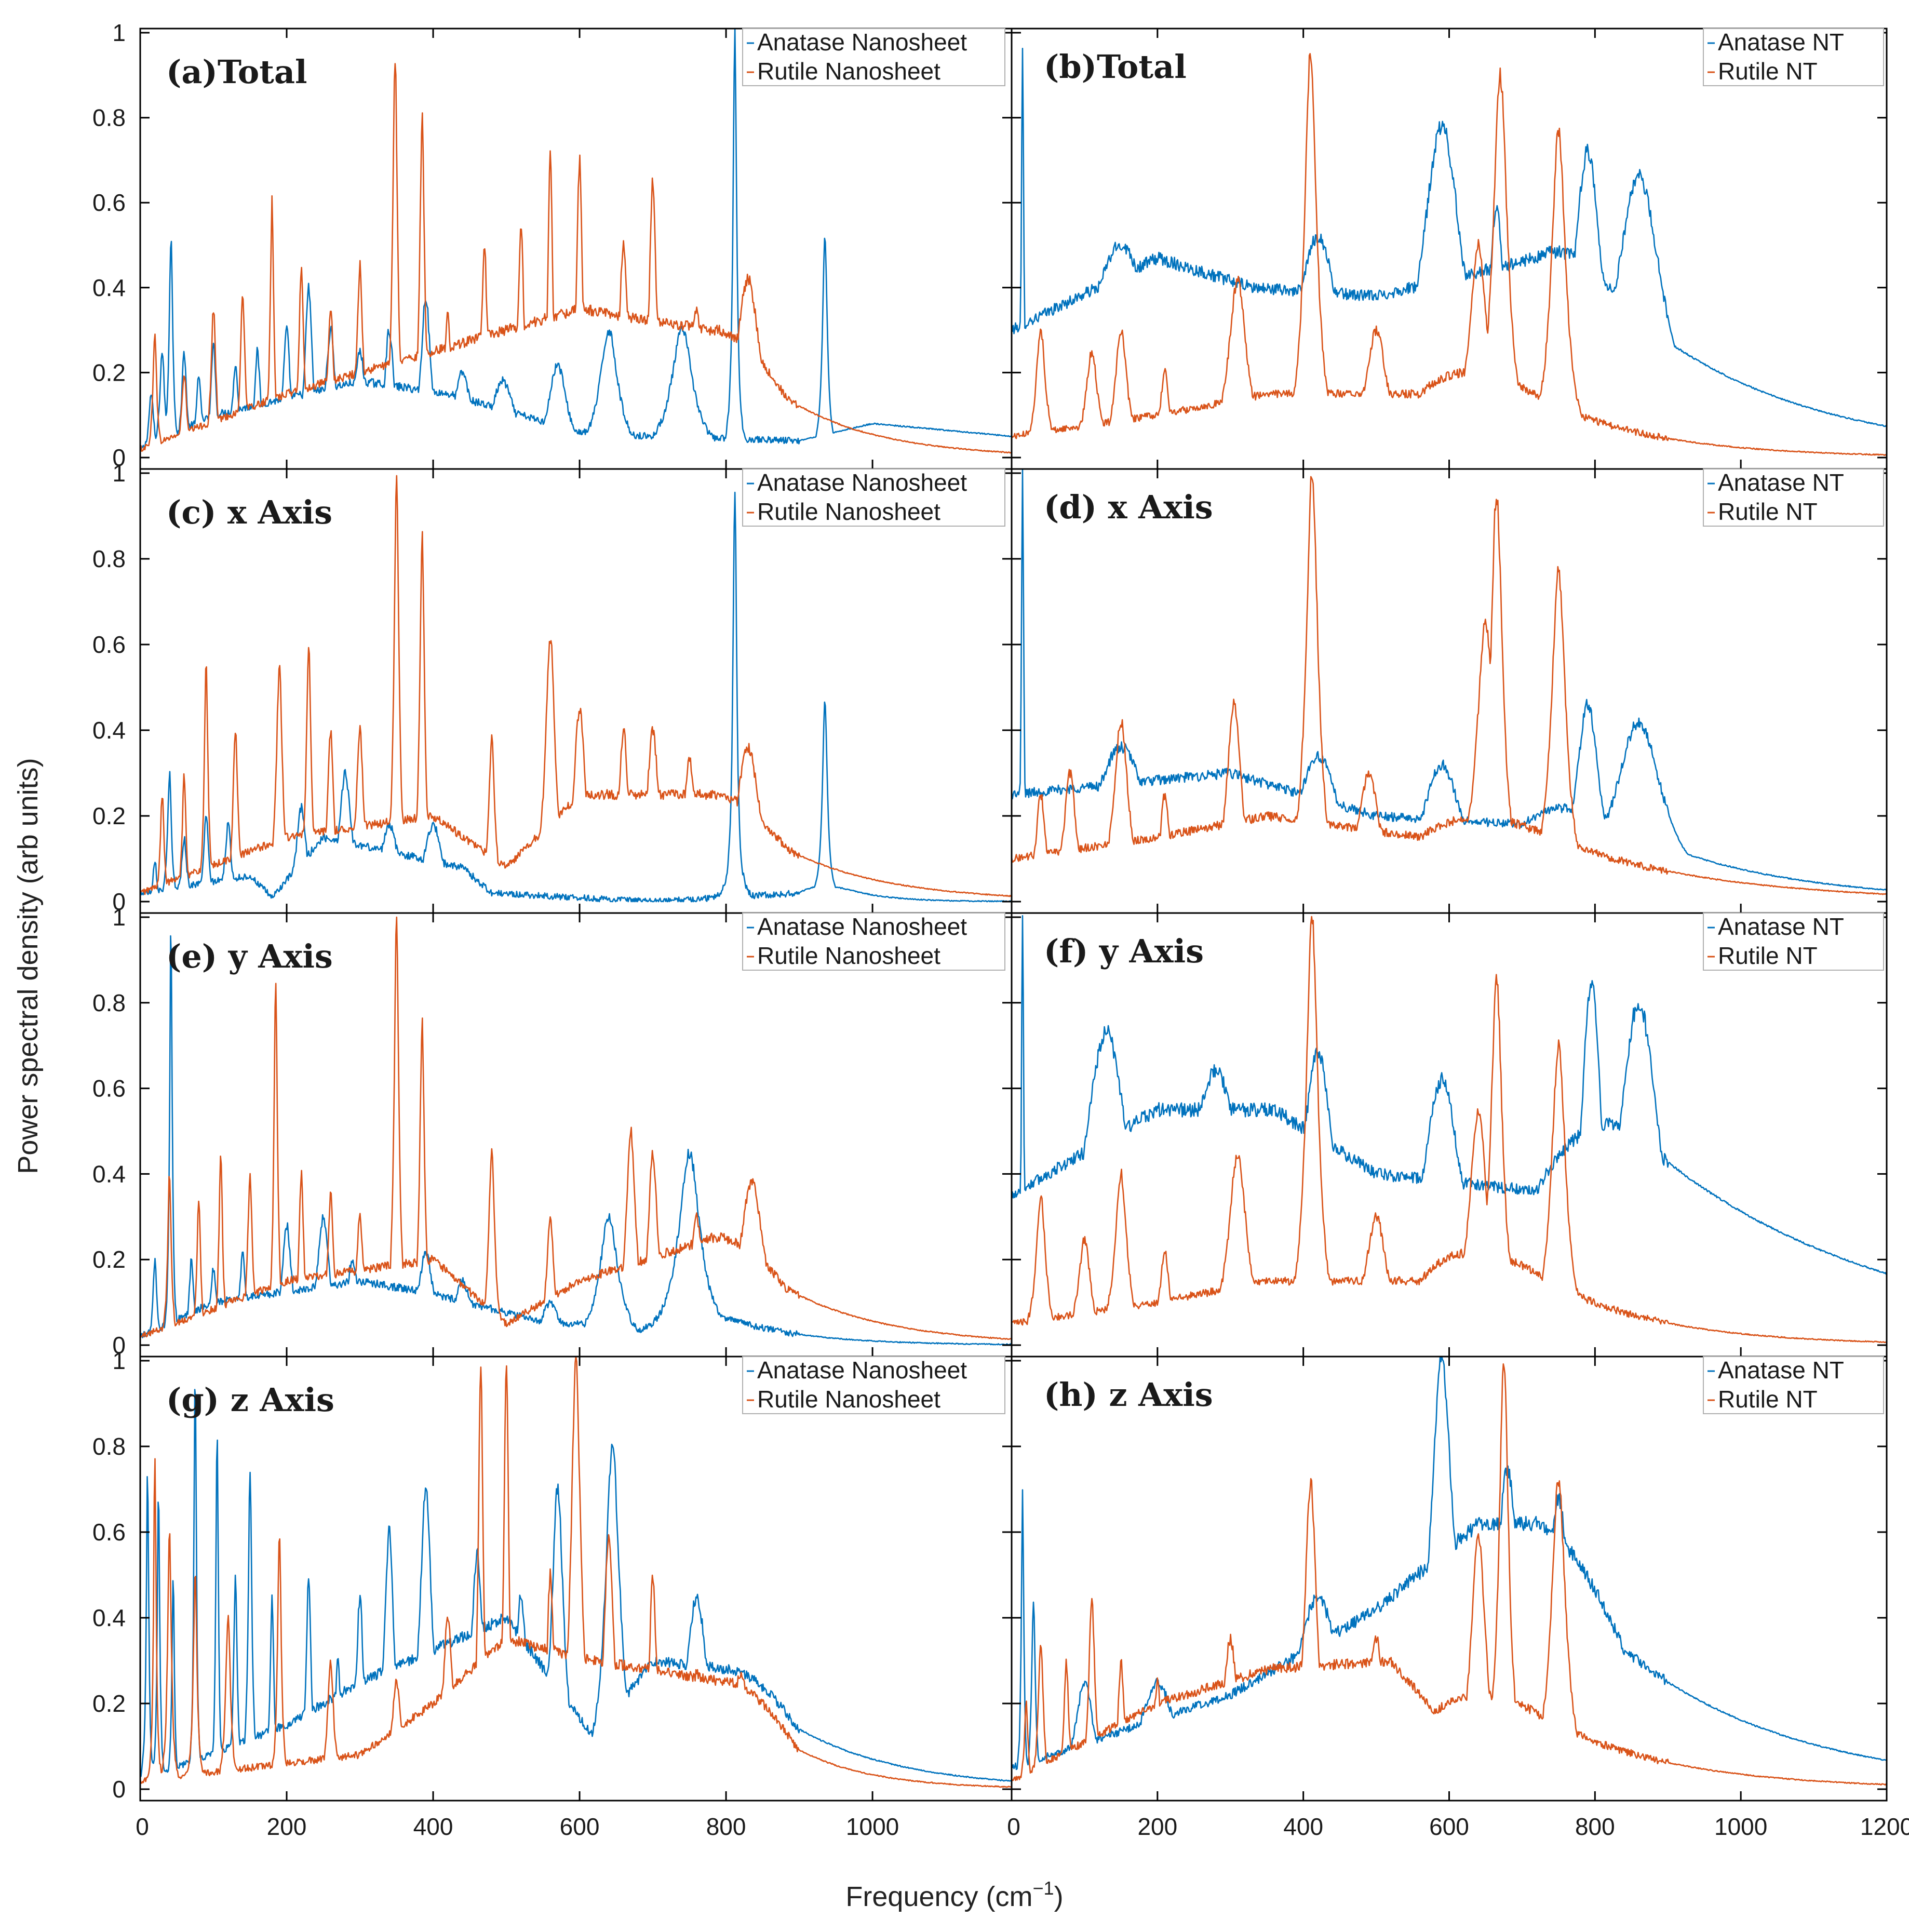 The height and width of the screenshot is (1932, 1909). Describe the element at coordinates (1115, 67) in the screenshot. I see `panel-title: (b)Total` at that location.